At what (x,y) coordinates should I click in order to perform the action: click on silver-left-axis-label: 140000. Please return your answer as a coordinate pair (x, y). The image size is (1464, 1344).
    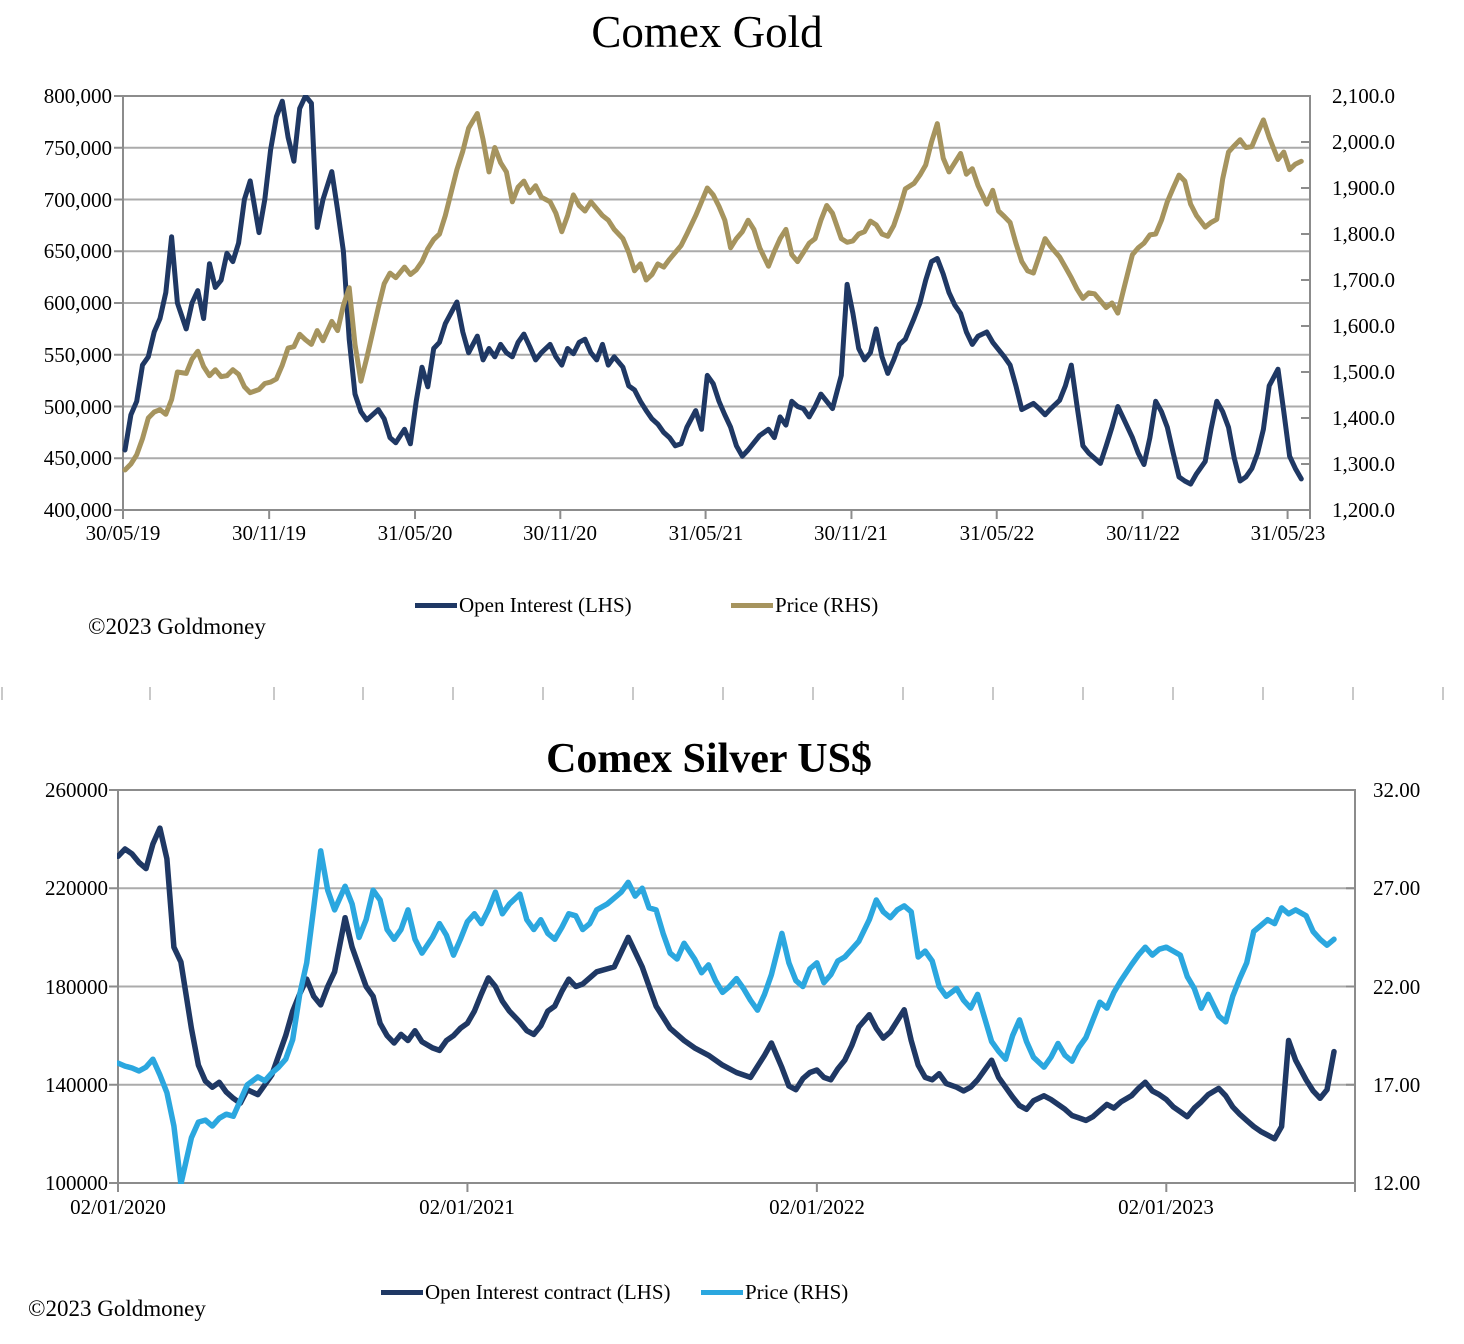
    Looking at the image, I should click on (76, 1085).